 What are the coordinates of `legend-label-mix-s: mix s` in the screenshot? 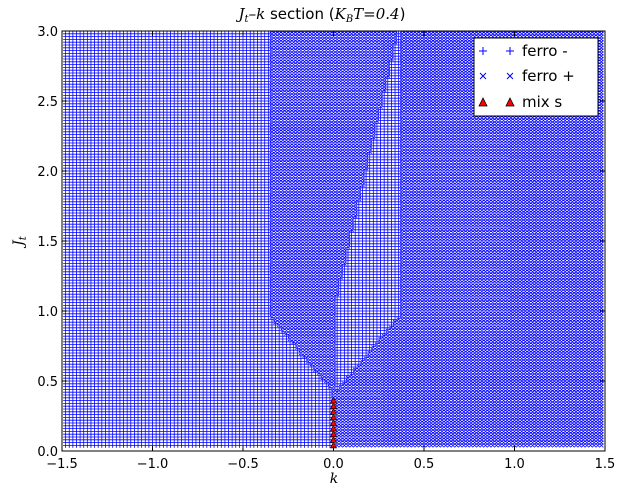 It's located at (542, 102).